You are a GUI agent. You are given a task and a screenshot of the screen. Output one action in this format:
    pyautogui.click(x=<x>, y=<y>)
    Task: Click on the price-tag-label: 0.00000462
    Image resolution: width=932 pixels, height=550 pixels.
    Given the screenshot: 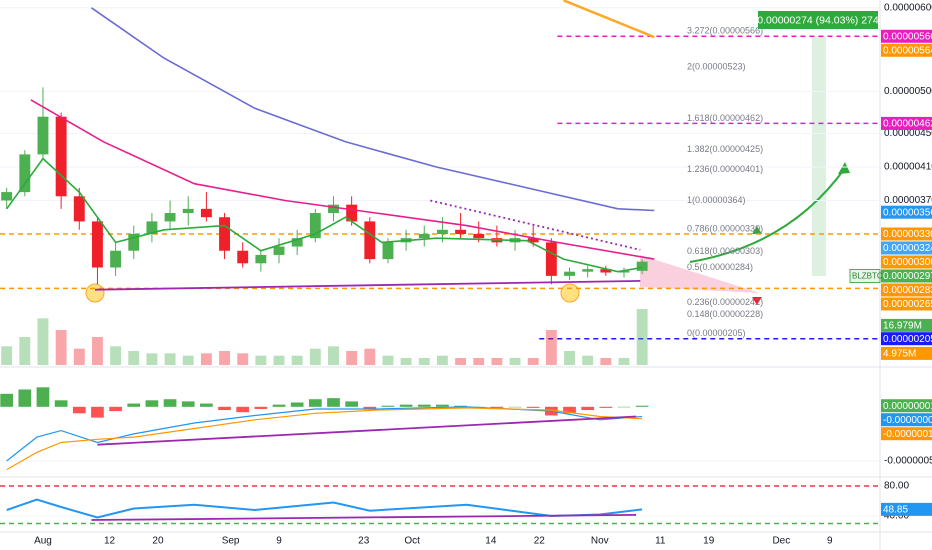 What is the action you would take?
    pyautogui.click(x=907, y=124)
    